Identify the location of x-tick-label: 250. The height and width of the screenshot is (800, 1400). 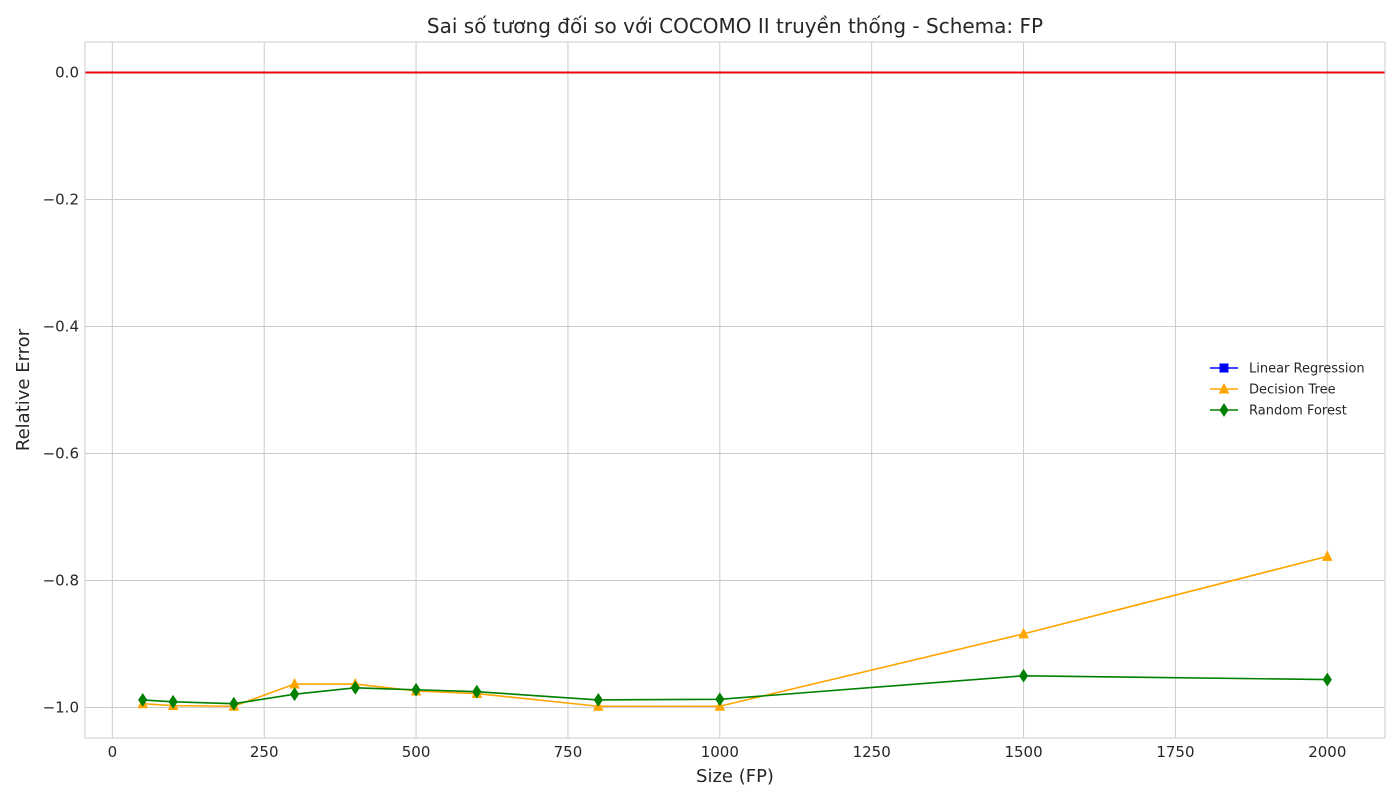
(264, 752).